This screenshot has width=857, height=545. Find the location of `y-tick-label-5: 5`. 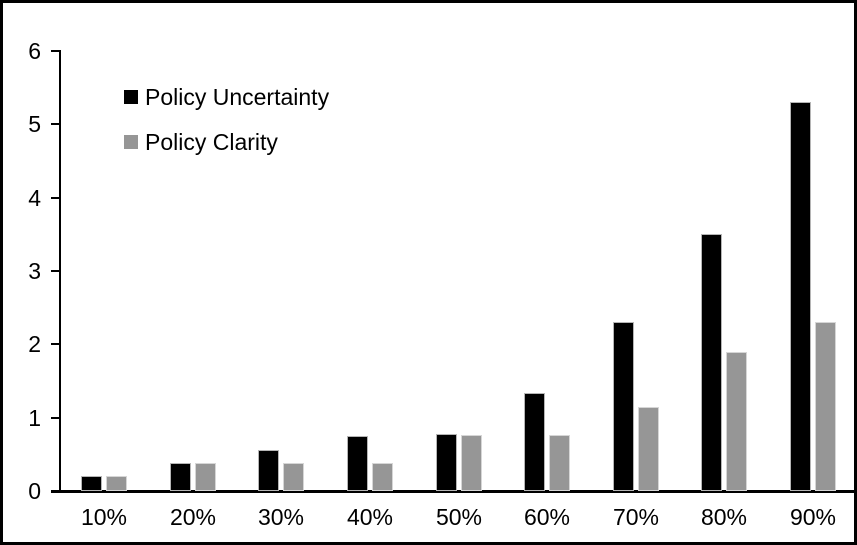

y-tick-label-5: 5 is located at coordinates (34, 124).